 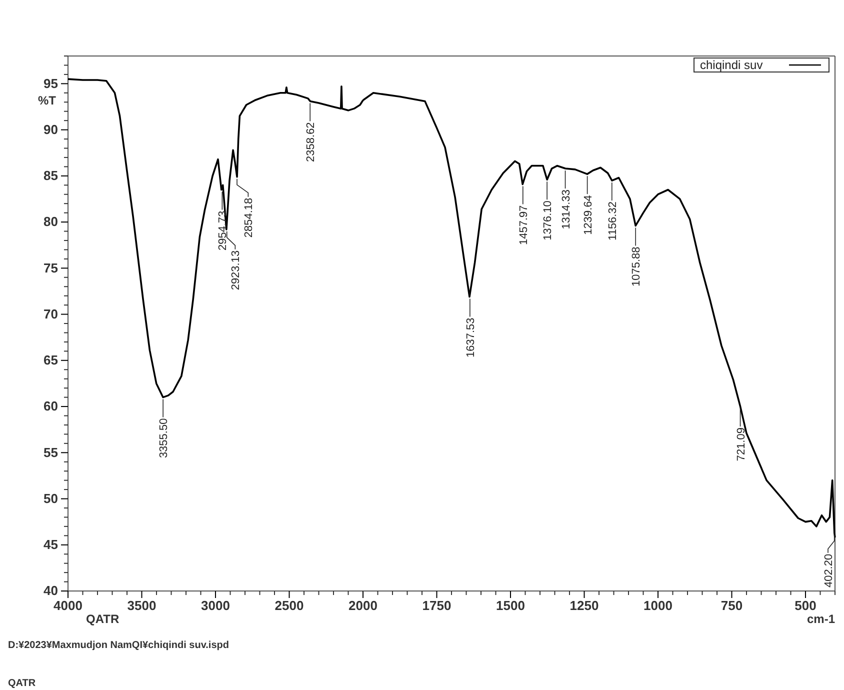 What do you see at coordinates (51, 83) in the screenshot?
I see `y-tick-label: 95` at bounding box center [51, 83].